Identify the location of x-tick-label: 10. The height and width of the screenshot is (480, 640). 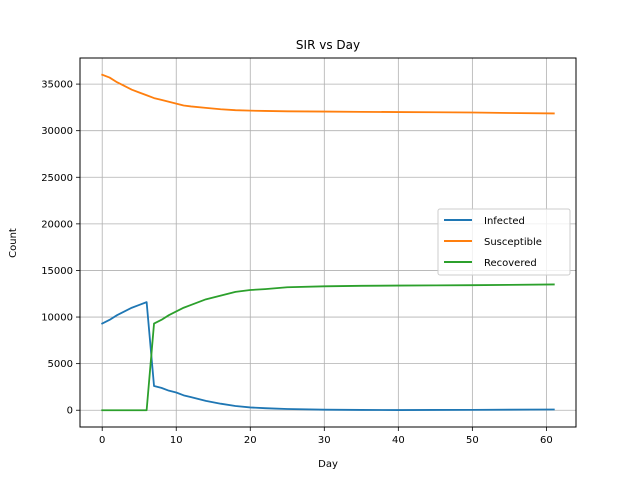
(176, 440).